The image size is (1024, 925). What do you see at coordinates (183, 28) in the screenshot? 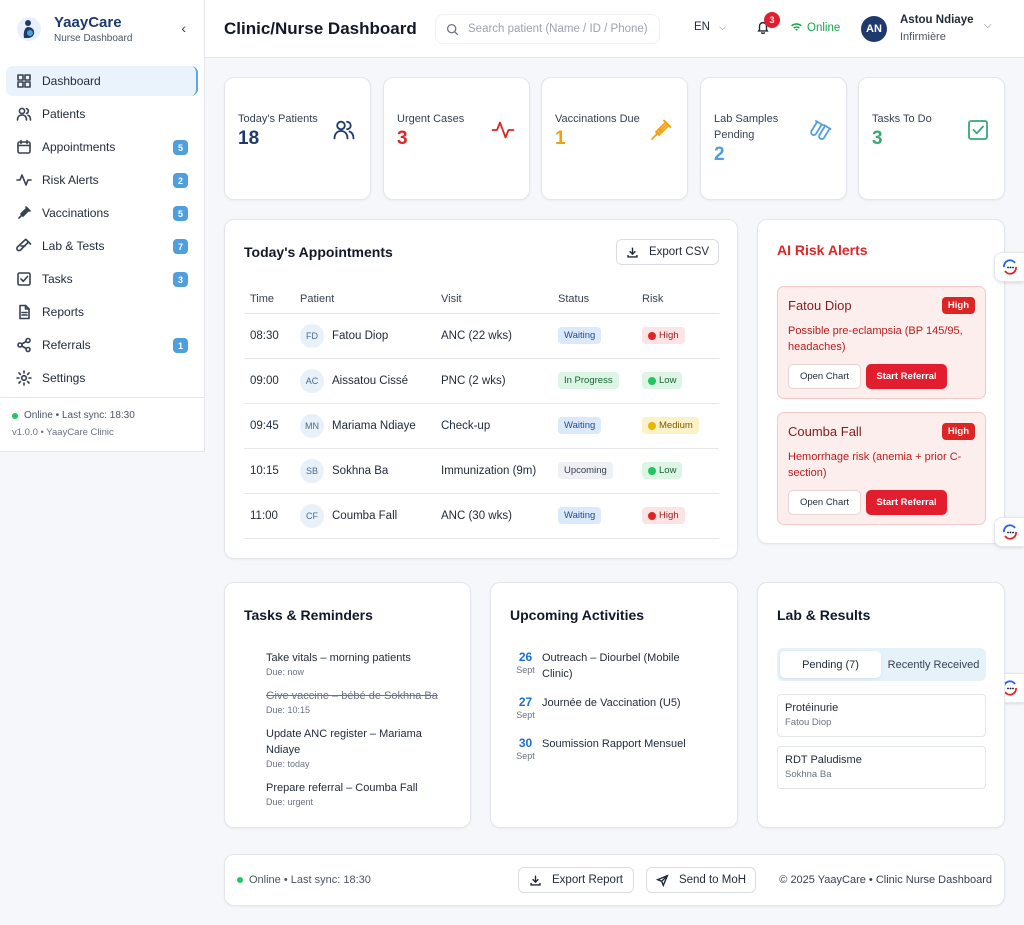
I see `collapse-sidebar-button: ‹` at bounding box center [183, 28].